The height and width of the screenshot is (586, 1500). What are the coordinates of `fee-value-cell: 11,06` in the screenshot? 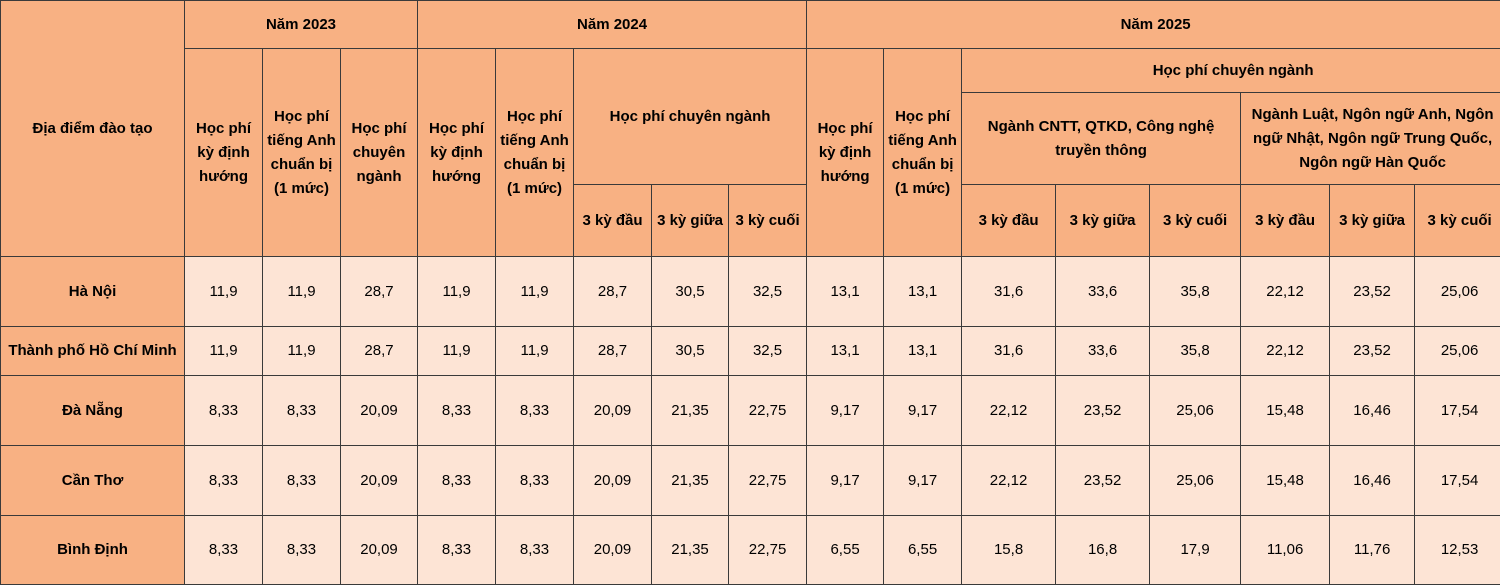 It's located at (1285, 550).